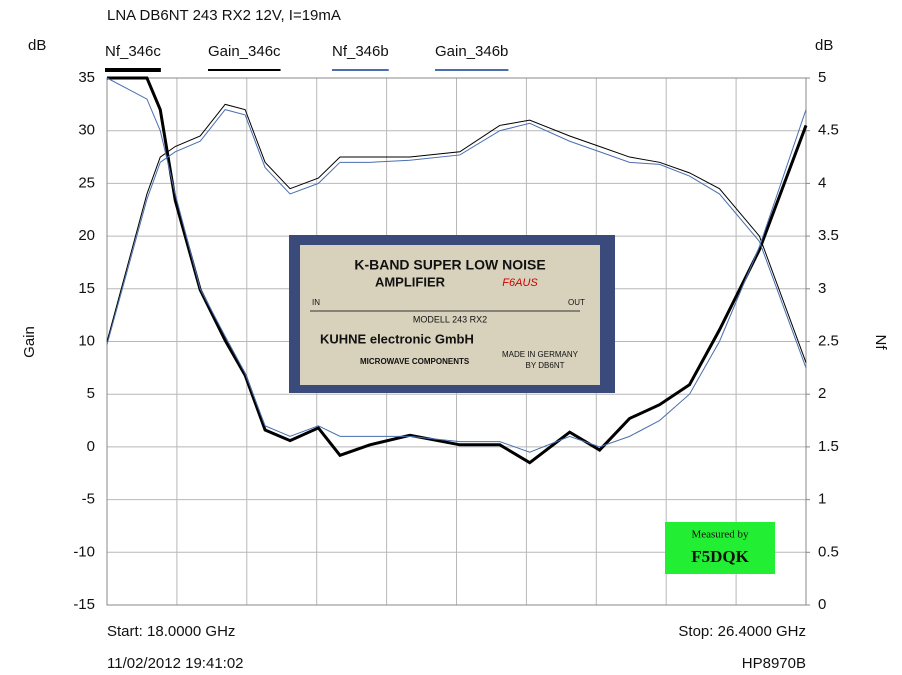  I want to click on y2-label: Nf, so click(880, 343).